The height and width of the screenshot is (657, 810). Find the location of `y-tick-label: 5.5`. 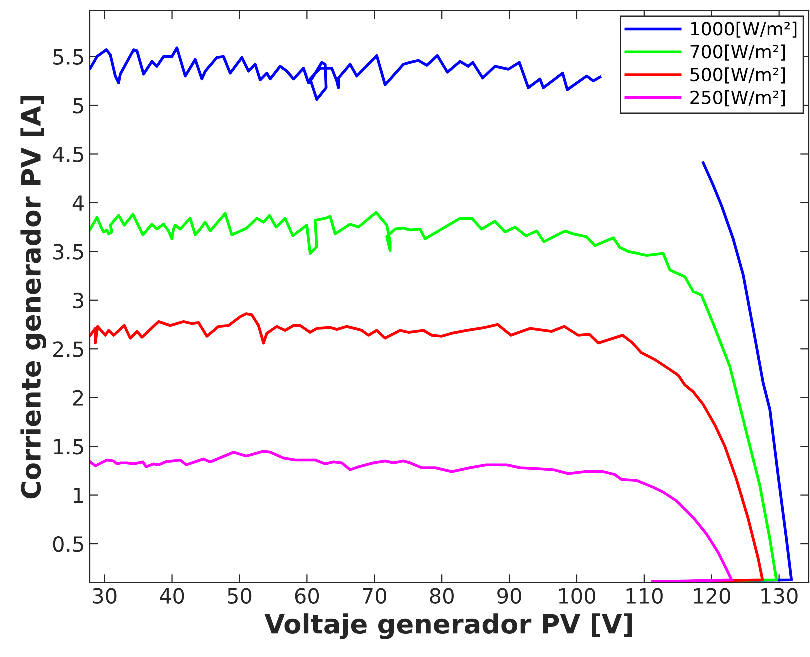

y-tick-label: 5.5 is located at coordinates (69, 58).